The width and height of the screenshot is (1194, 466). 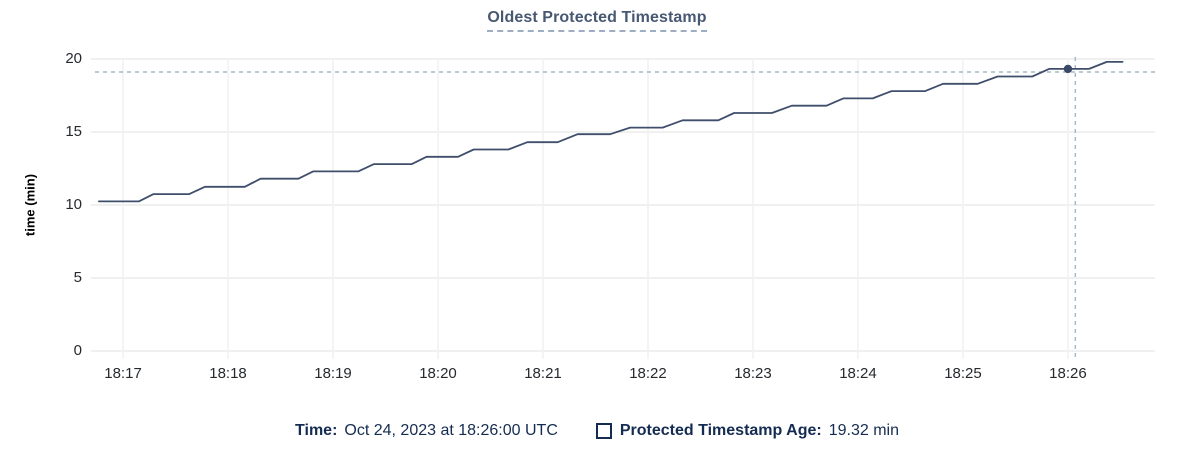 What do you see at coordinates (73, 204) in the screenshot?
I see `y-tick-label: 10` at bounding box center [73, 204].